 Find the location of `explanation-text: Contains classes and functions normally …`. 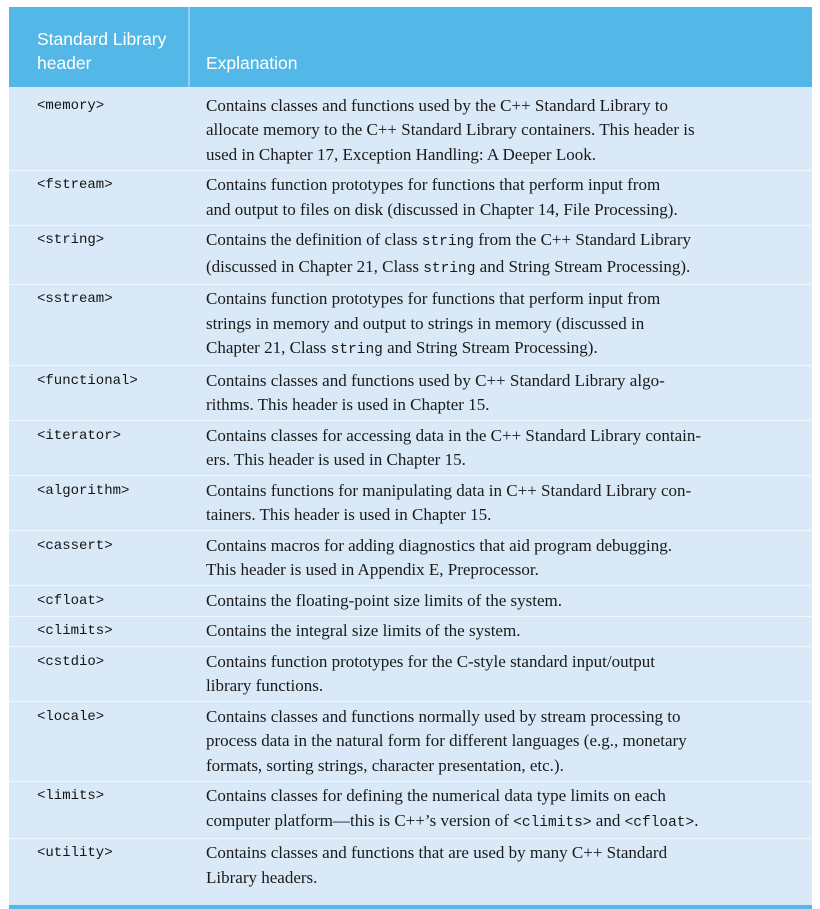

explanation-text: Contains classes and functions normally … is located at coordinates (443, 716).